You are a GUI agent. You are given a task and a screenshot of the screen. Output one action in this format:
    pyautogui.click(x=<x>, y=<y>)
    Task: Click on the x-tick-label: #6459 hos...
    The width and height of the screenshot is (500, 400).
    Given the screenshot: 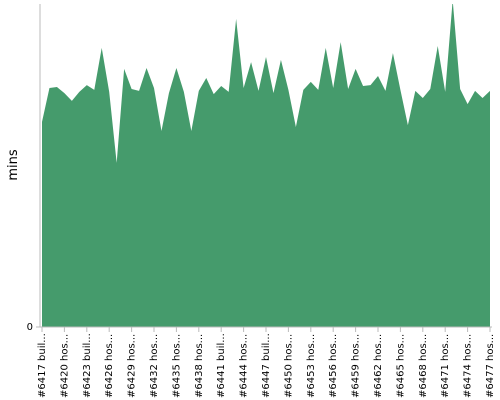 What is the action you would take?
    pyautogui.click(x=356, y=366)
    